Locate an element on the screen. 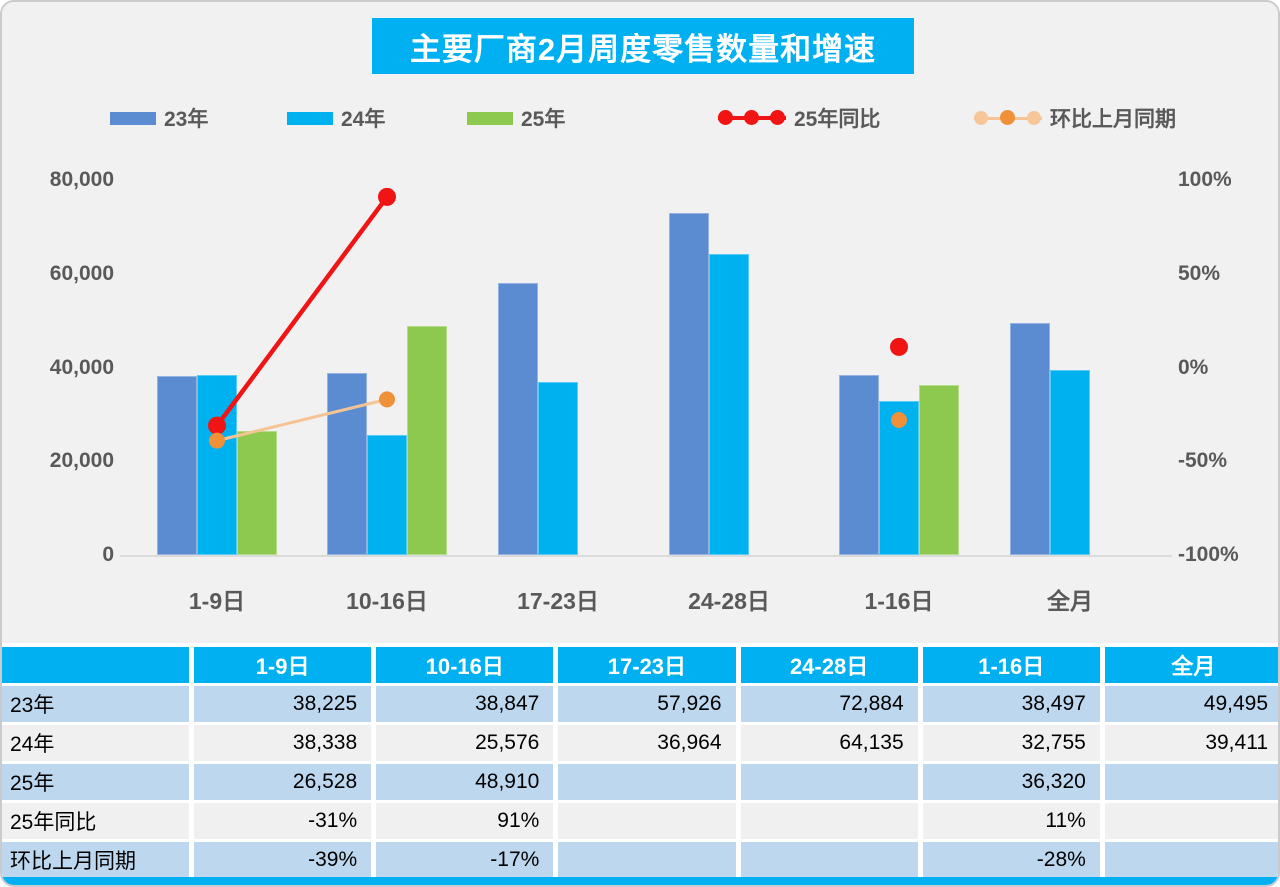 The width and height of the screenshot is (1280, 887). bar-23年-24-28日 is located at coordinates (689, 384).